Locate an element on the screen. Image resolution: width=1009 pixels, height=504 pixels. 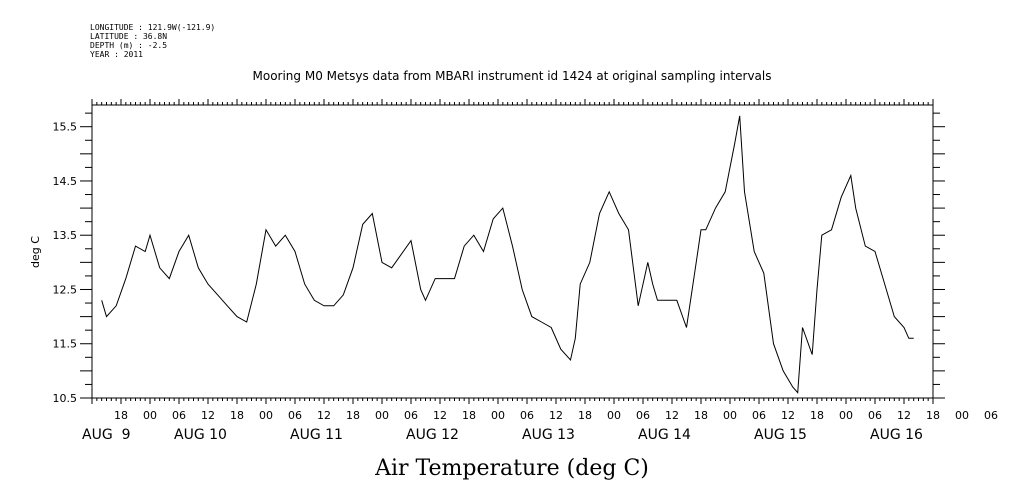
latitude-label: LATITUDE : 36.8N is located at coordinates (128, 36).